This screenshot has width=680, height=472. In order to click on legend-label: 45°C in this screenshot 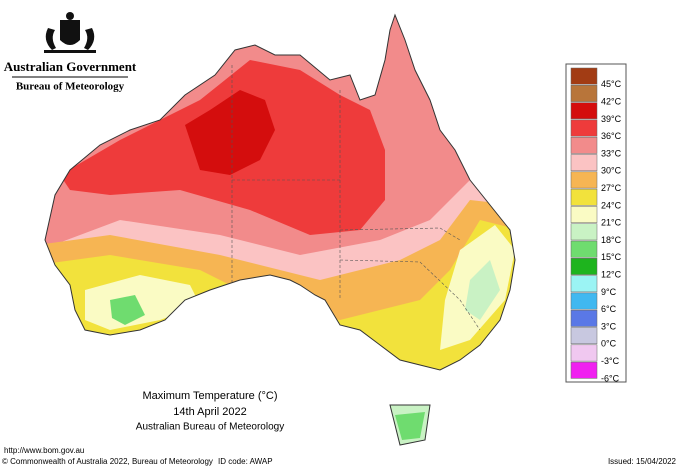, I will do `click(611, 84)`.